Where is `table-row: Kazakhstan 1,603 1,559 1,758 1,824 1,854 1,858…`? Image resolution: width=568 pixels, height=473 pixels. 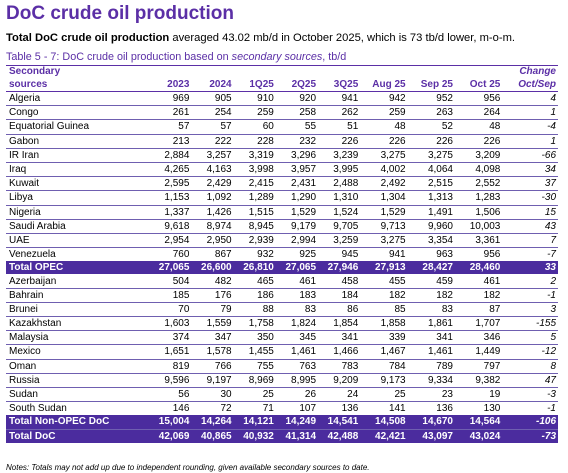
table-row: Kazakhstan 1,603 1,559 1,758 1,824 1,854 1,858… is located at coordinates (282, 323).